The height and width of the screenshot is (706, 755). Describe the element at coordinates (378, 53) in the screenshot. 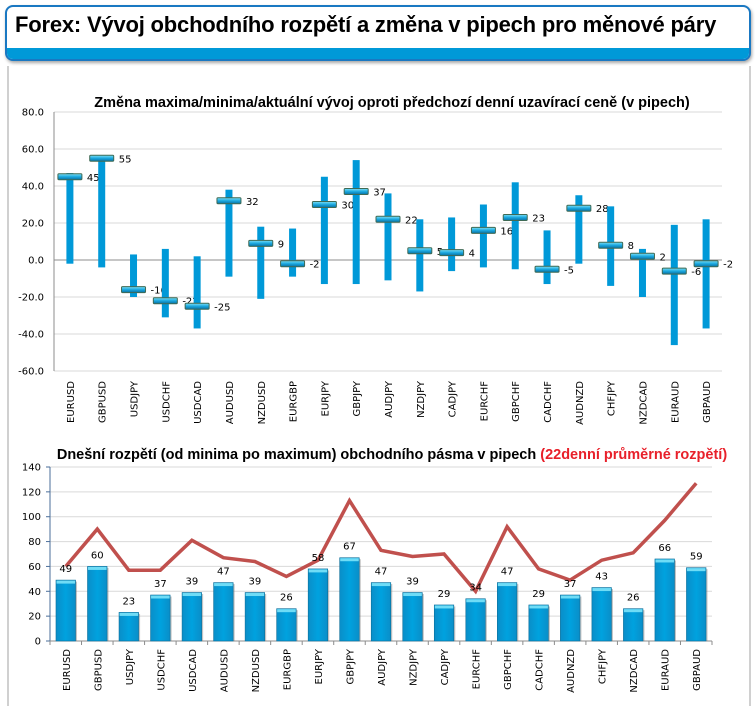

I see `header-strip` at that location.